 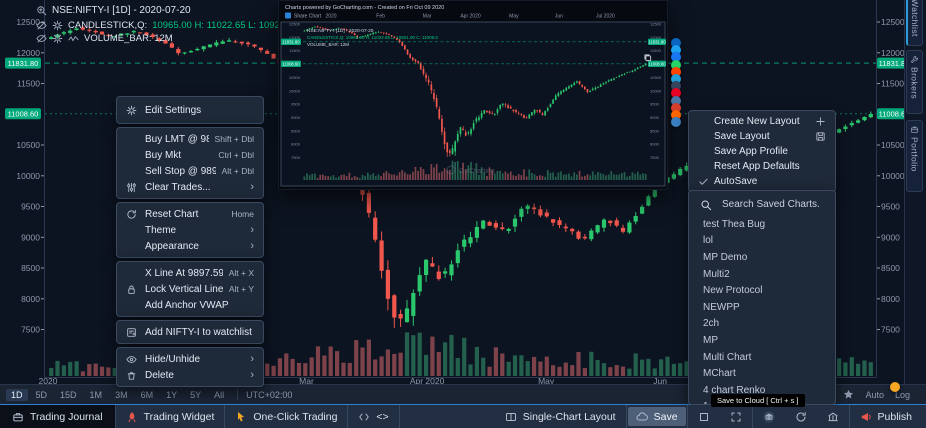 I want to click on share-twitter-icon, so click(x=676, y=50).